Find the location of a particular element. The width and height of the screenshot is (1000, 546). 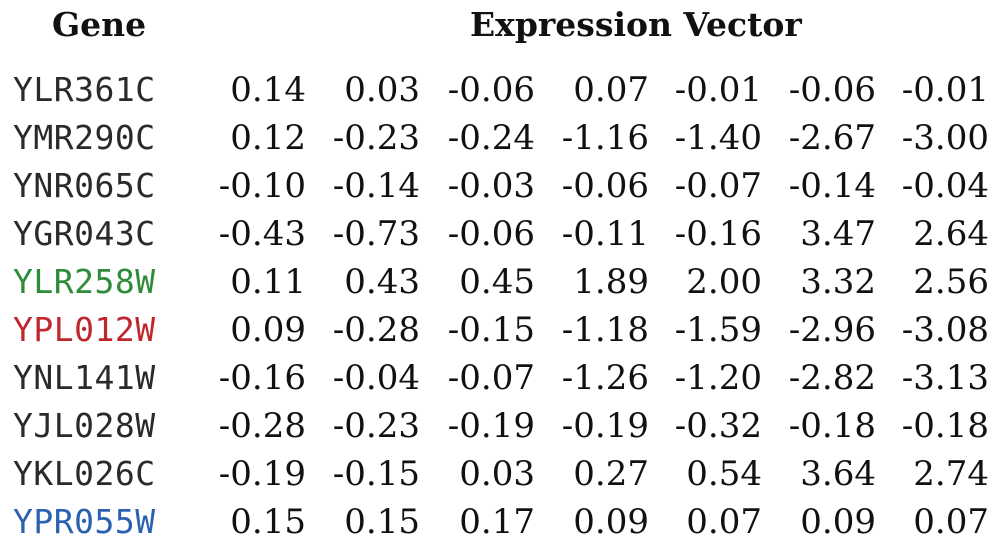

expression-value: -1.16 is located at coordinates (605, 138).